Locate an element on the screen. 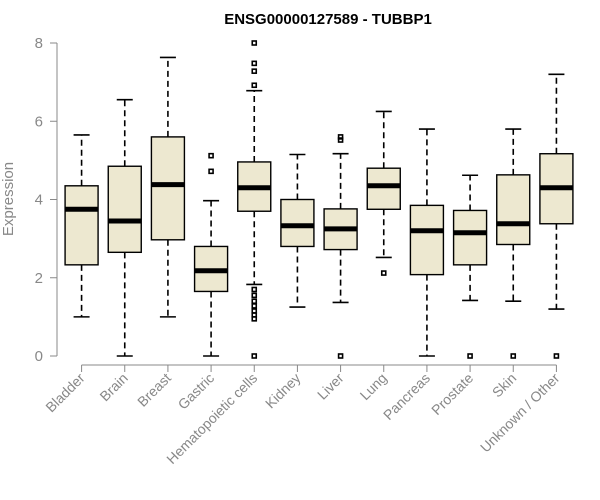  y-tick-label: 8 is located at coordinates (39, 43).